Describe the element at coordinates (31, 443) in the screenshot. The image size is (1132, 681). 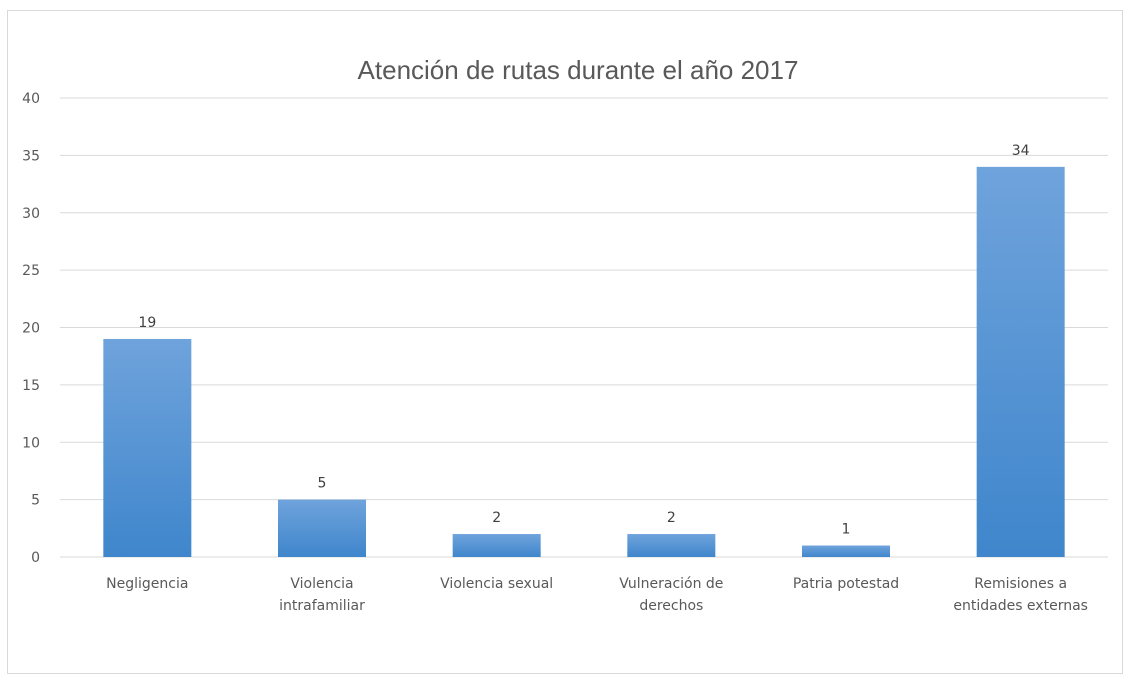
I see `y-tick-label: 10` at that location.